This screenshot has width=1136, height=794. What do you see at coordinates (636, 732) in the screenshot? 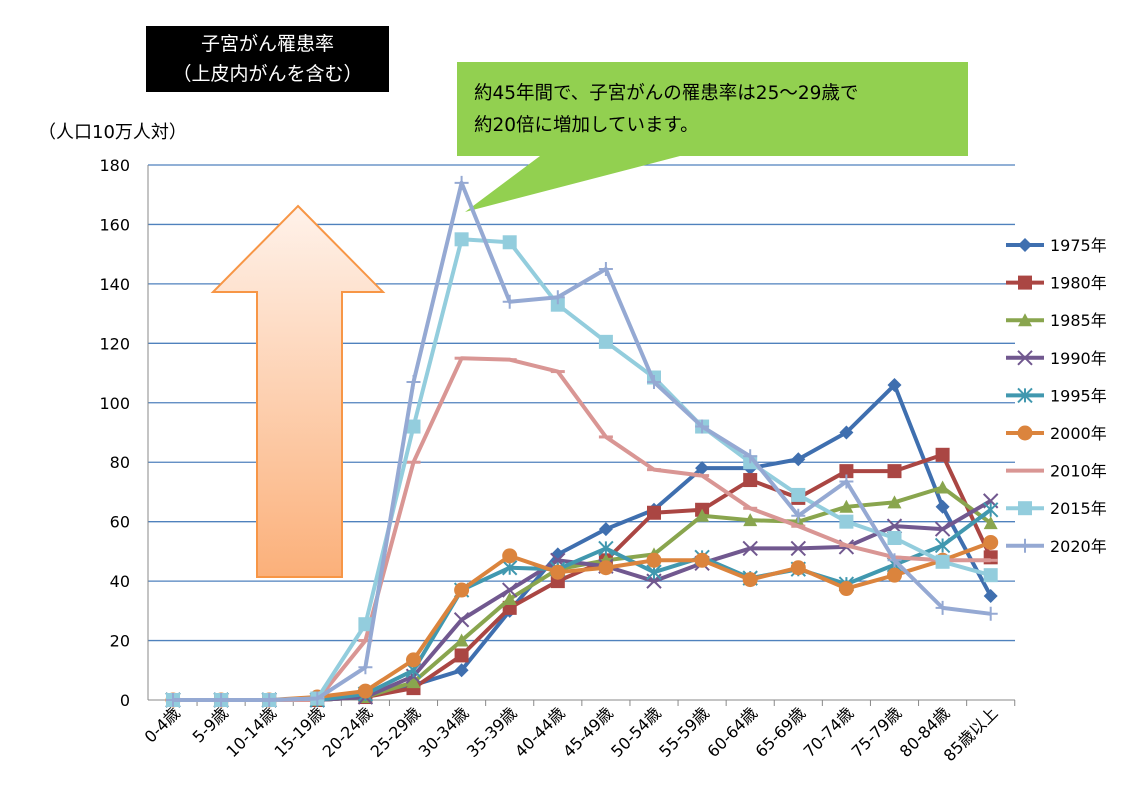
I see `x-tick-label: 50-54歳` at bounding box center [636, 732].